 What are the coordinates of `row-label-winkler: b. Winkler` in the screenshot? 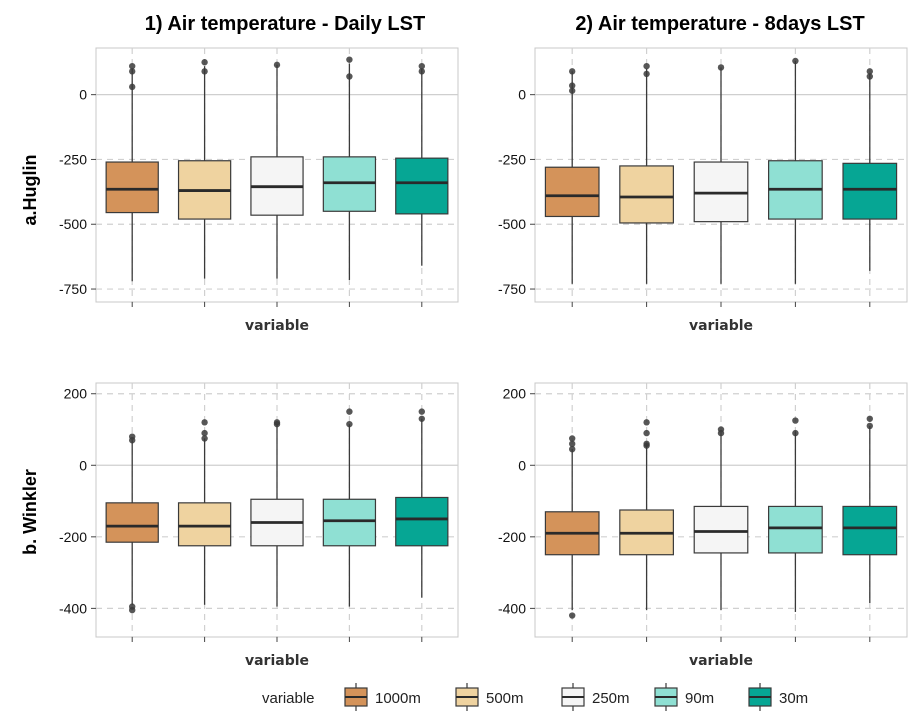 It's located at (30, 512).